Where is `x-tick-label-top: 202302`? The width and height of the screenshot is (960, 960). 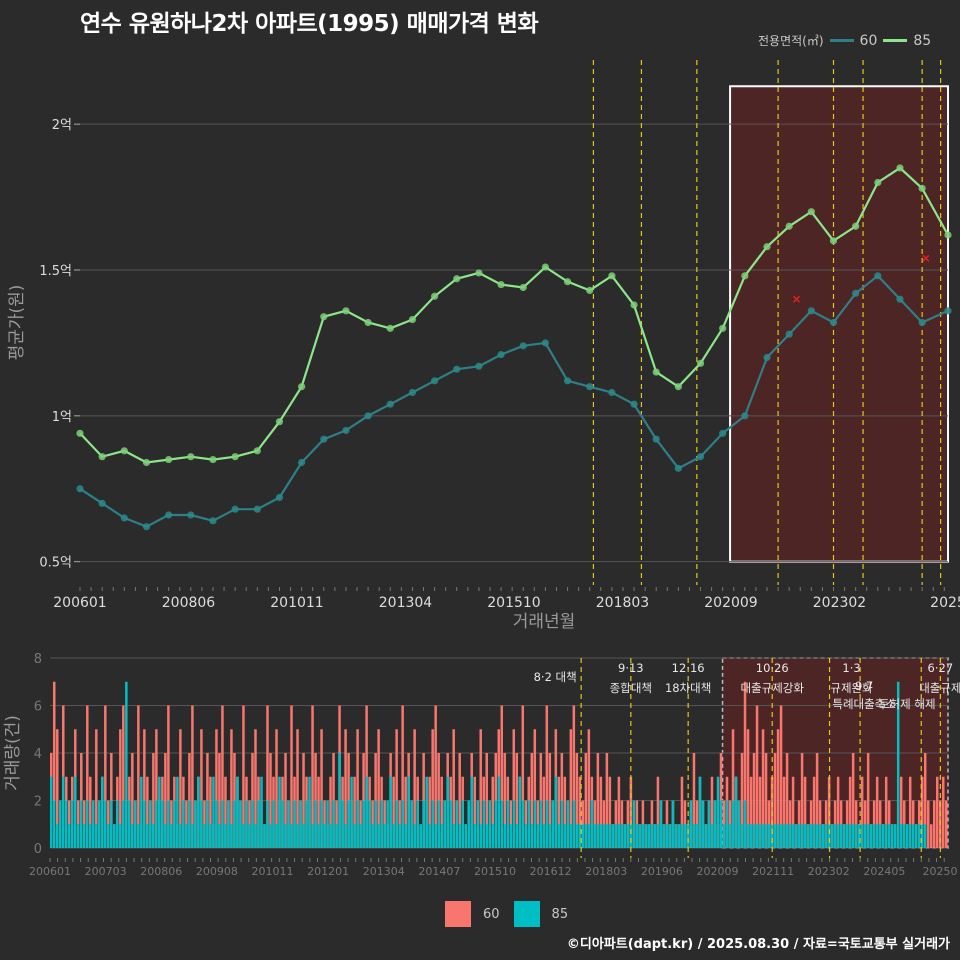
x-tick-label-top: 202302 is located at coordinates (839, 603).